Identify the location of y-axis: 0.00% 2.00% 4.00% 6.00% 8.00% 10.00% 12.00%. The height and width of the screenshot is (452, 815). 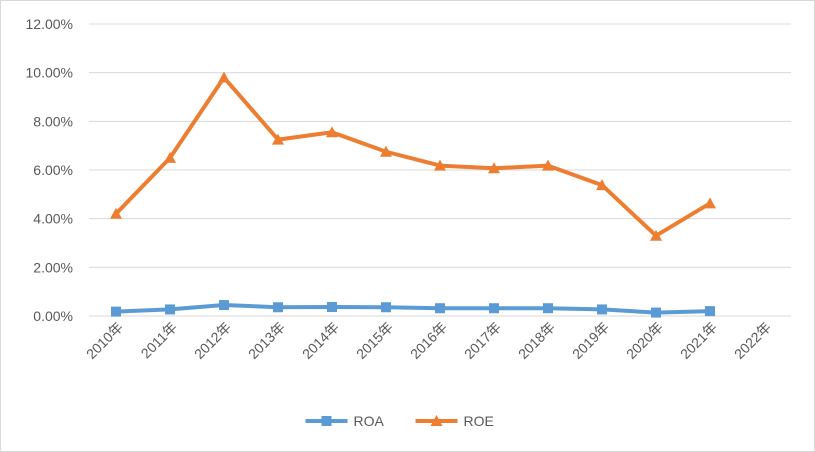
(49, 170).